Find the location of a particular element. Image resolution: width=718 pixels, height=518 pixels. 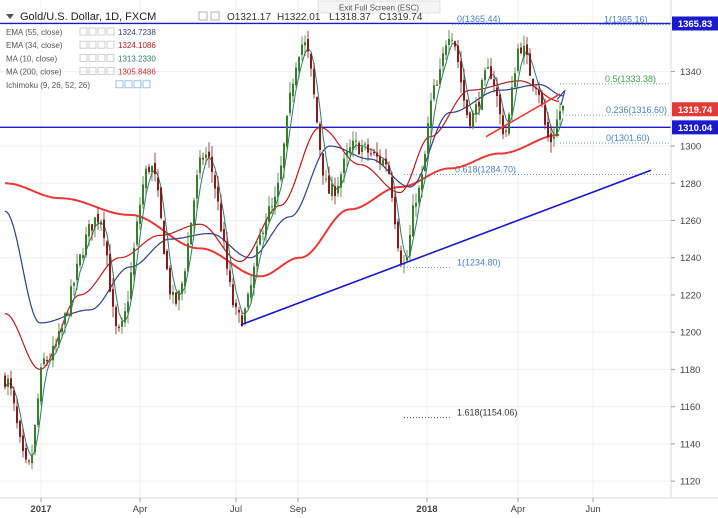

fib-level-label: 0.5(1333.38) is located at coordinates (630, 79).